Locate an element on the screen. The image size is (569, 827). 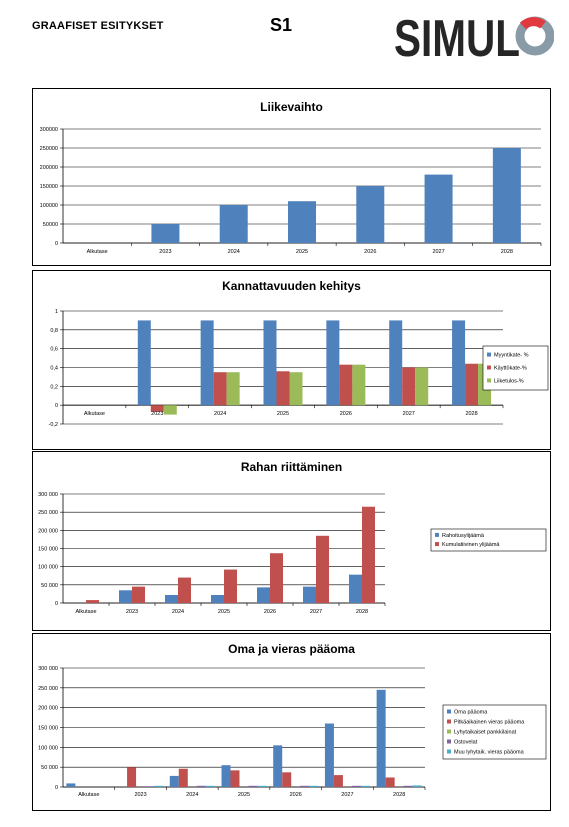
y-tick-label: -0,2 is located at coordinates (53, 425).